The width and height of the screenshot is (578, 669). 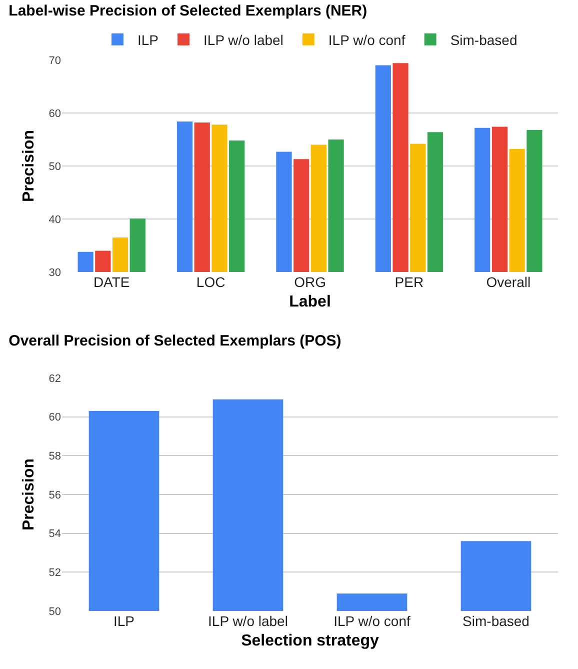 I want to click on y-tick-label: 58, so click(x=54, y=456).